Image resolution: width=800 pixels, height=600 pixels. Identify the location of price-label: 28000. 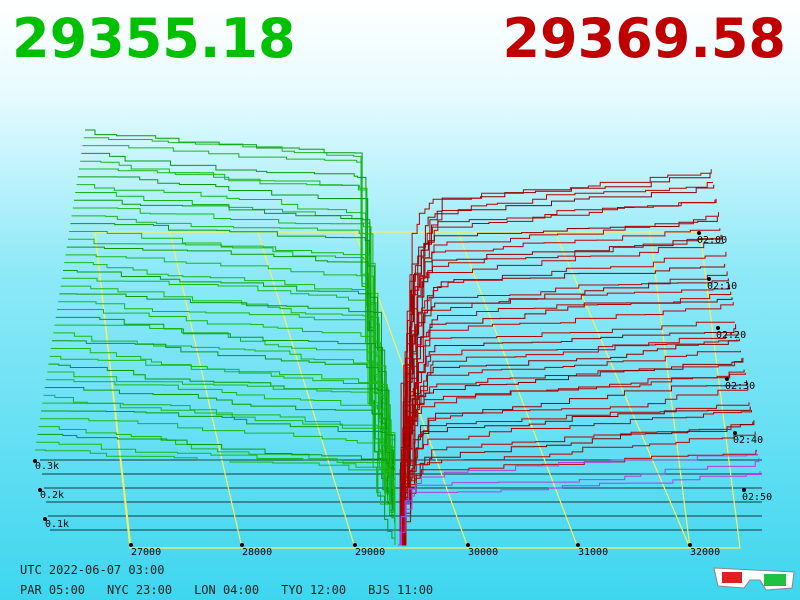
(257, 552).